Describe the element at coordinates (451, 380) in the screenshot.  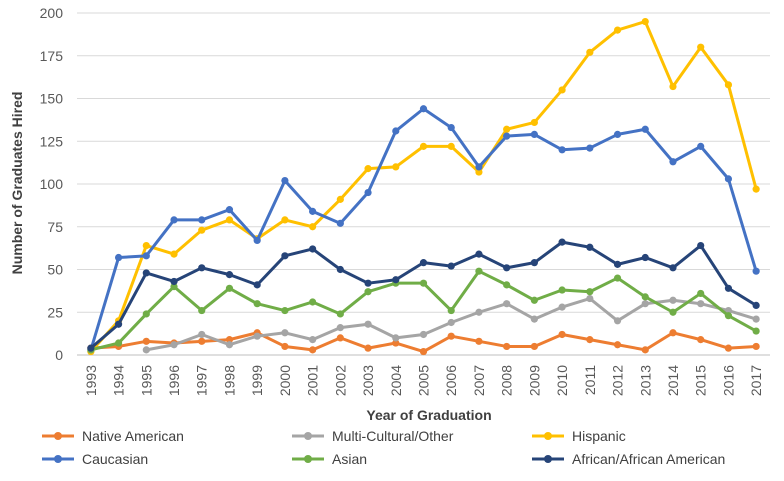
I see `x-tick-label: 2006` at that location.